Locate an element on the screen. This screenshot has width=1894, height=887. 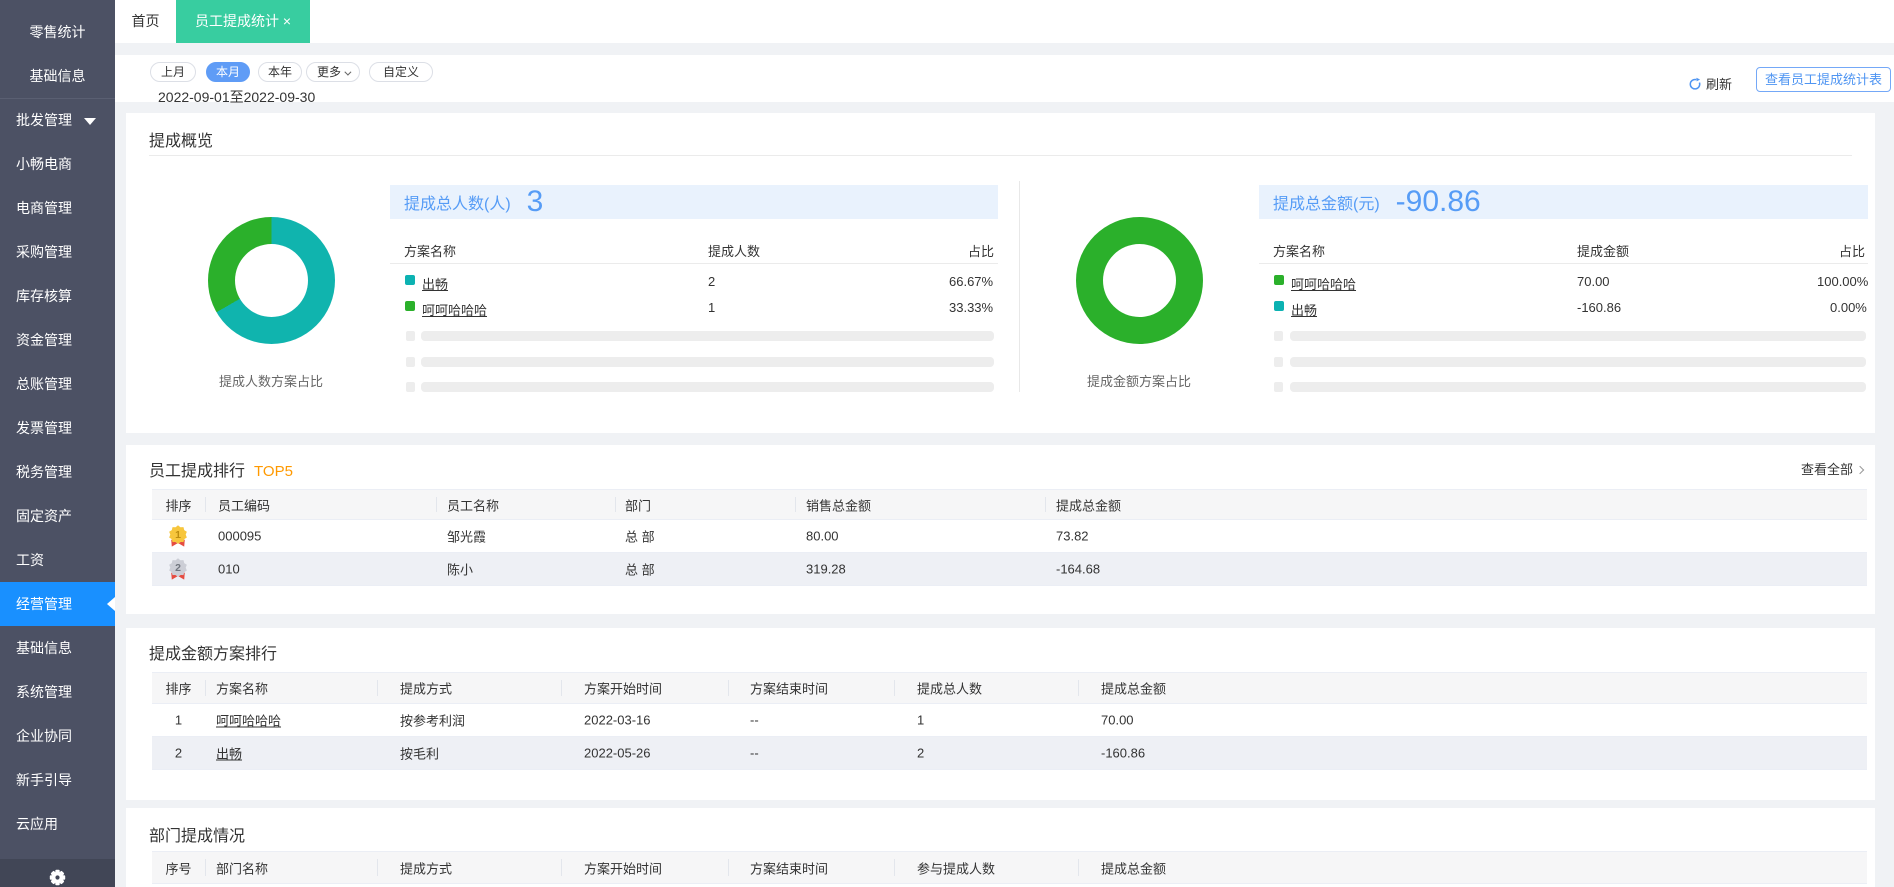
svg-text: 1 is located at coordinates (178, 535).